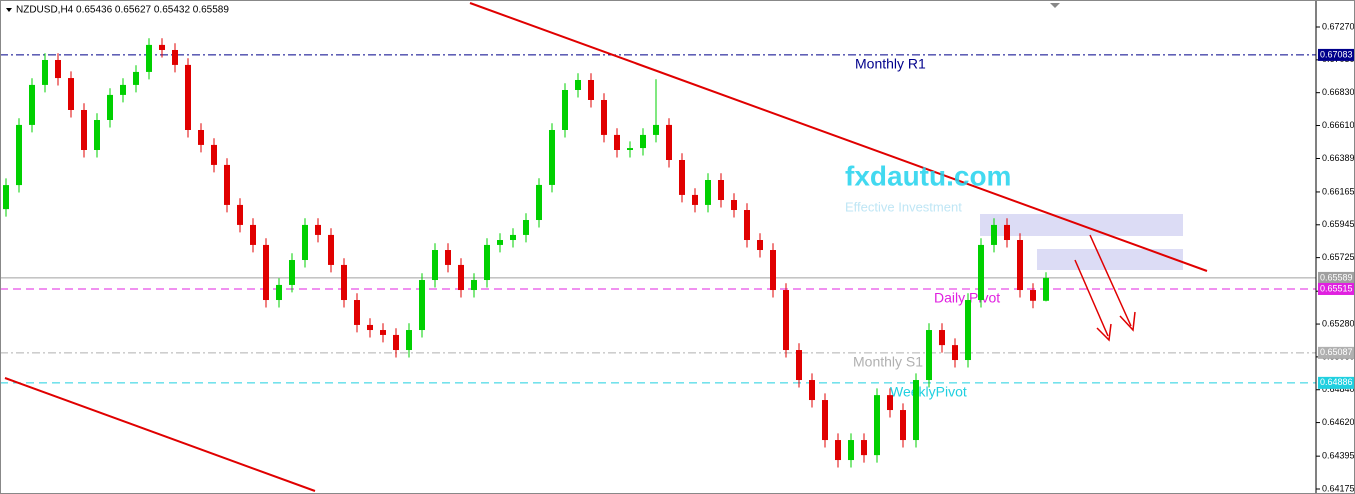 This screenshot has width=1355, height=494. Describe the element at coordinates (1338, 323) in the screenshot. I see `y-tick-label: 0.65280` at that location.